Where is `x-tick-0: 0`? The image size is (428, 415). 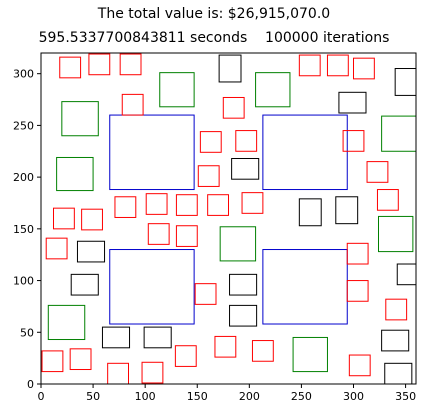 x-tick-0: 0 is located at coordinates (41, 393).